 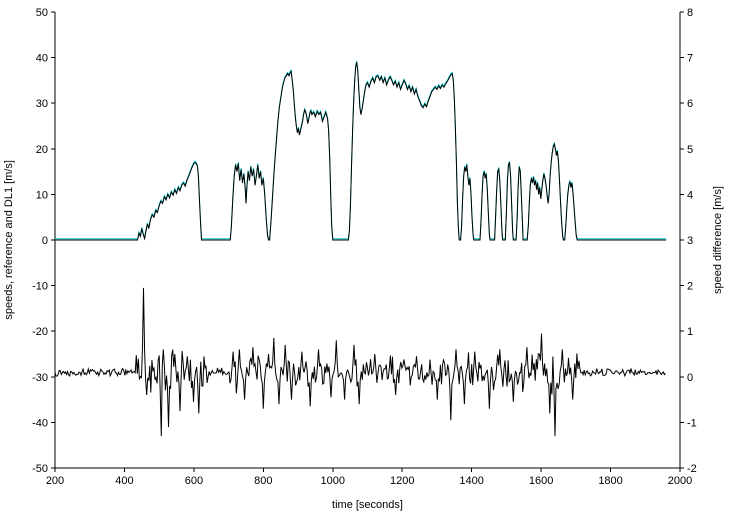 I want to click on left-axis-title: speeds, reference and DL1 [m/s], so click(x=9, y=240).